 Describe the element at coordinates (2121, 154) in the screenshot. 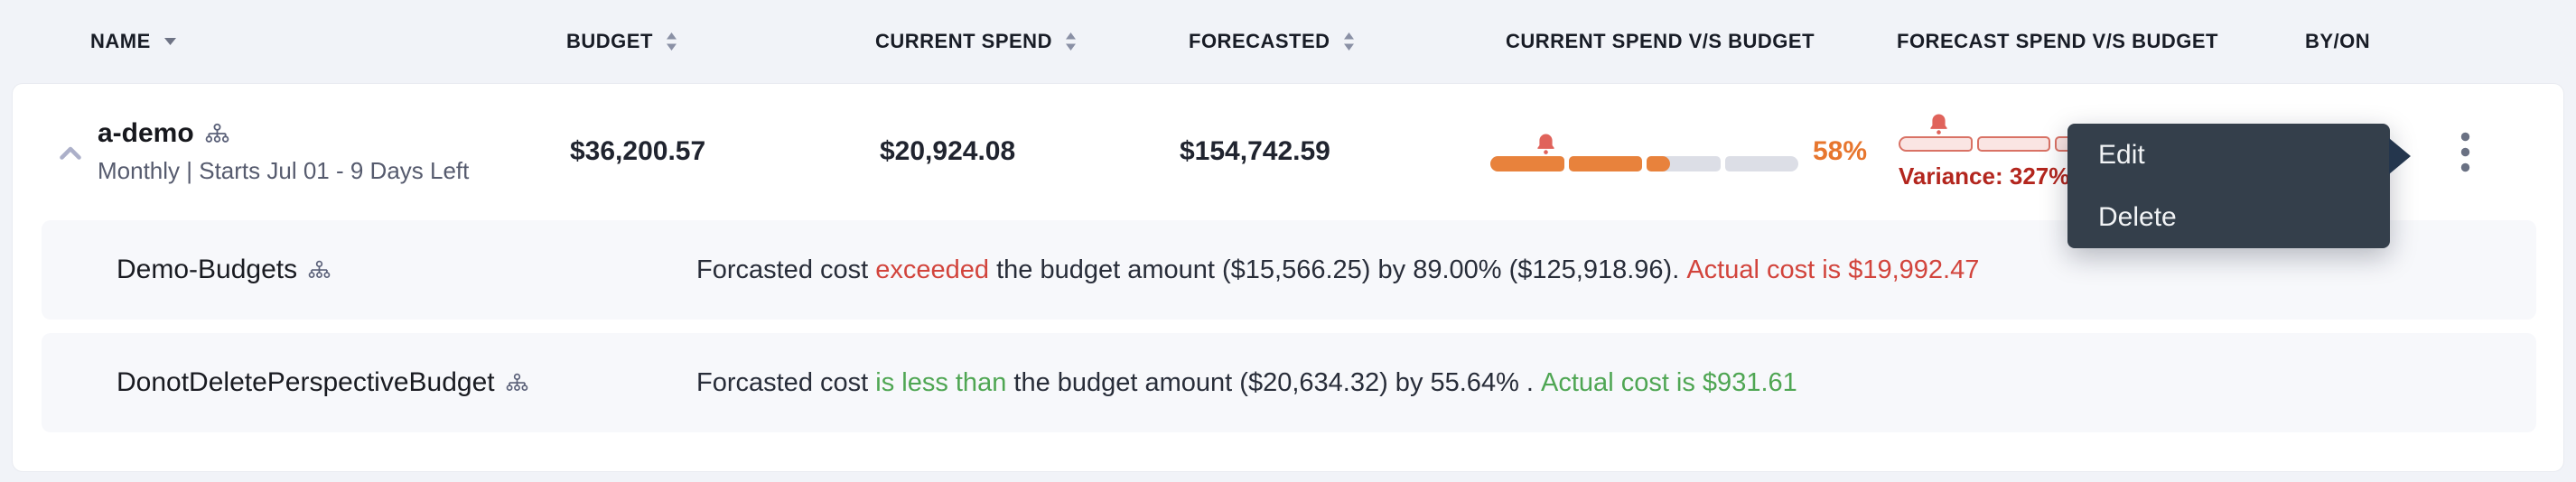

I see `menu-item-edit: Edit` at that location.